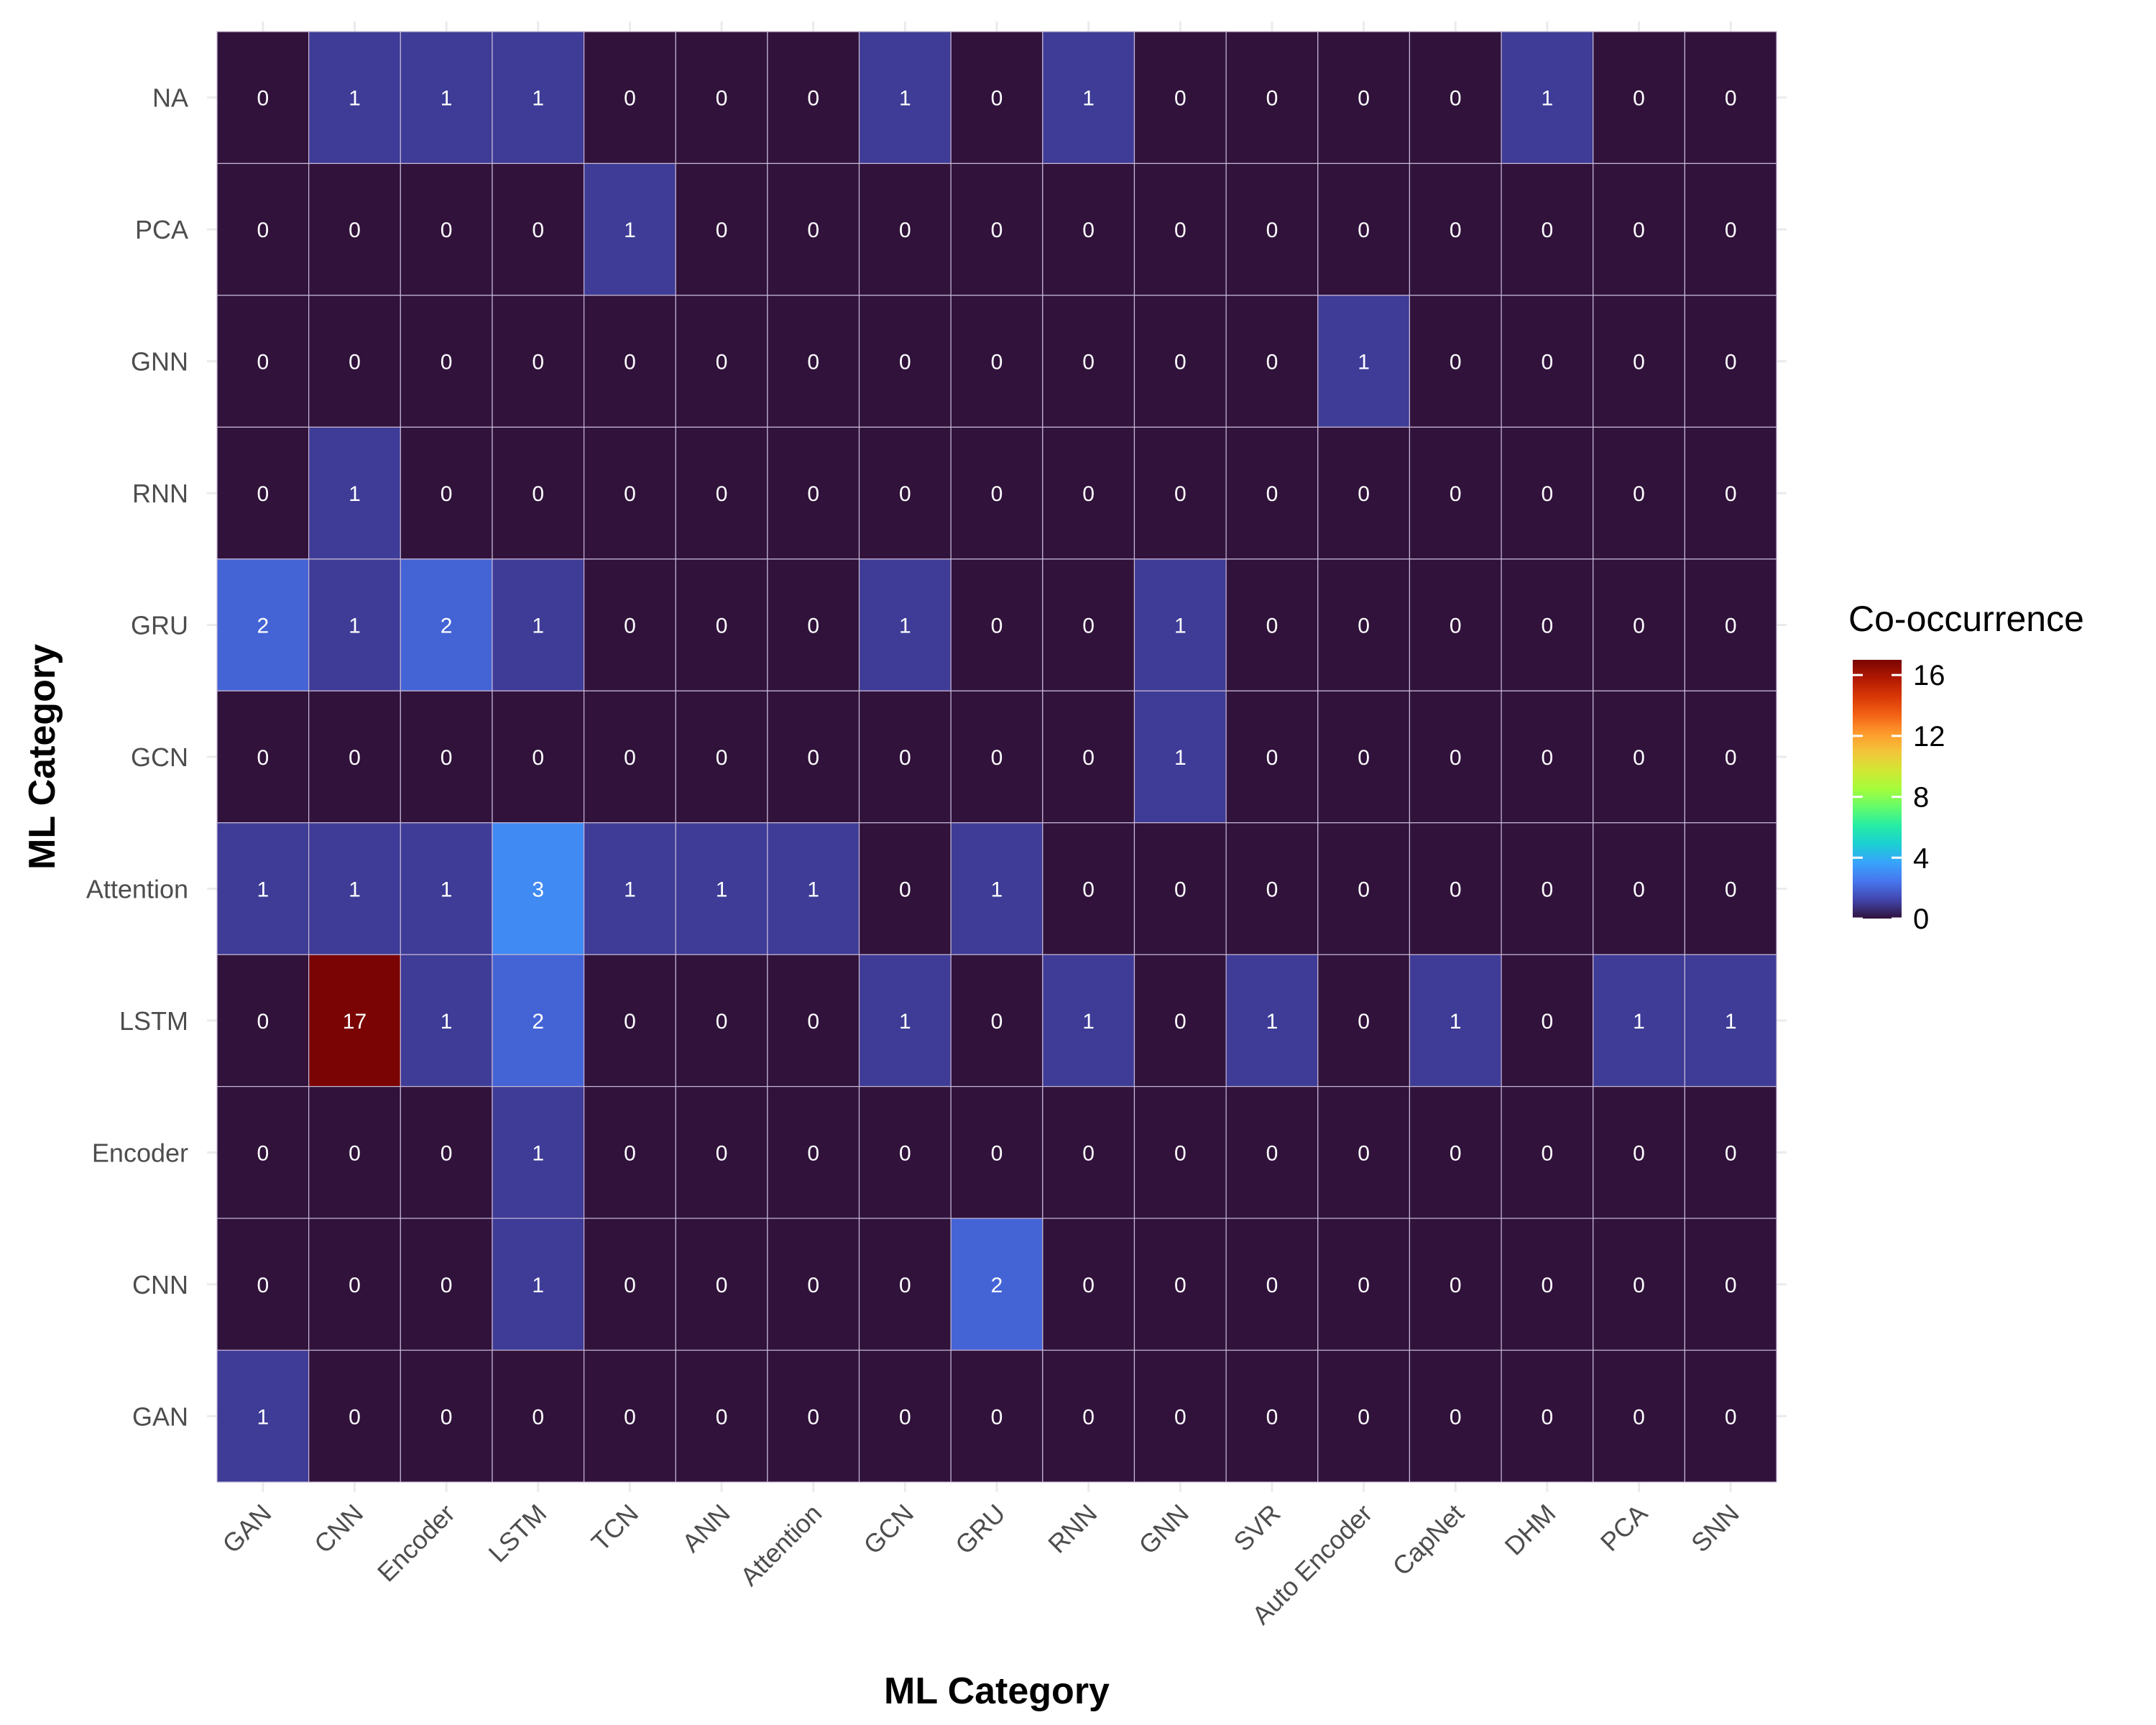 The height and width of the screenshot is (1725, 2156). What do you see at coordinates (1072, 1529) in the screenshot?
I see `x-tick-label: RNN` at bounding box center [1072, 1529].